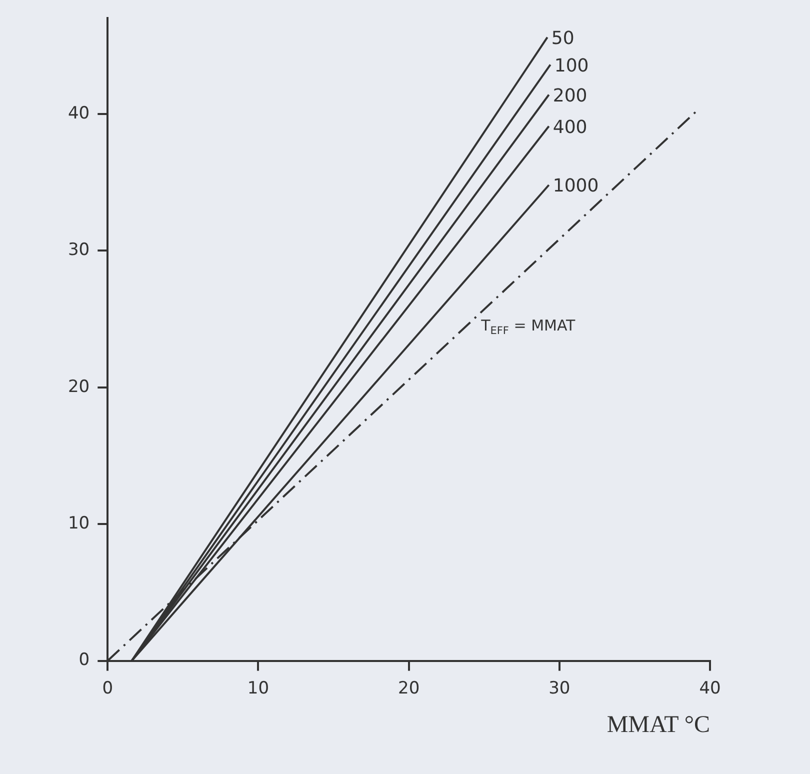  I want to click on series-label: 400, so click(570, 127).